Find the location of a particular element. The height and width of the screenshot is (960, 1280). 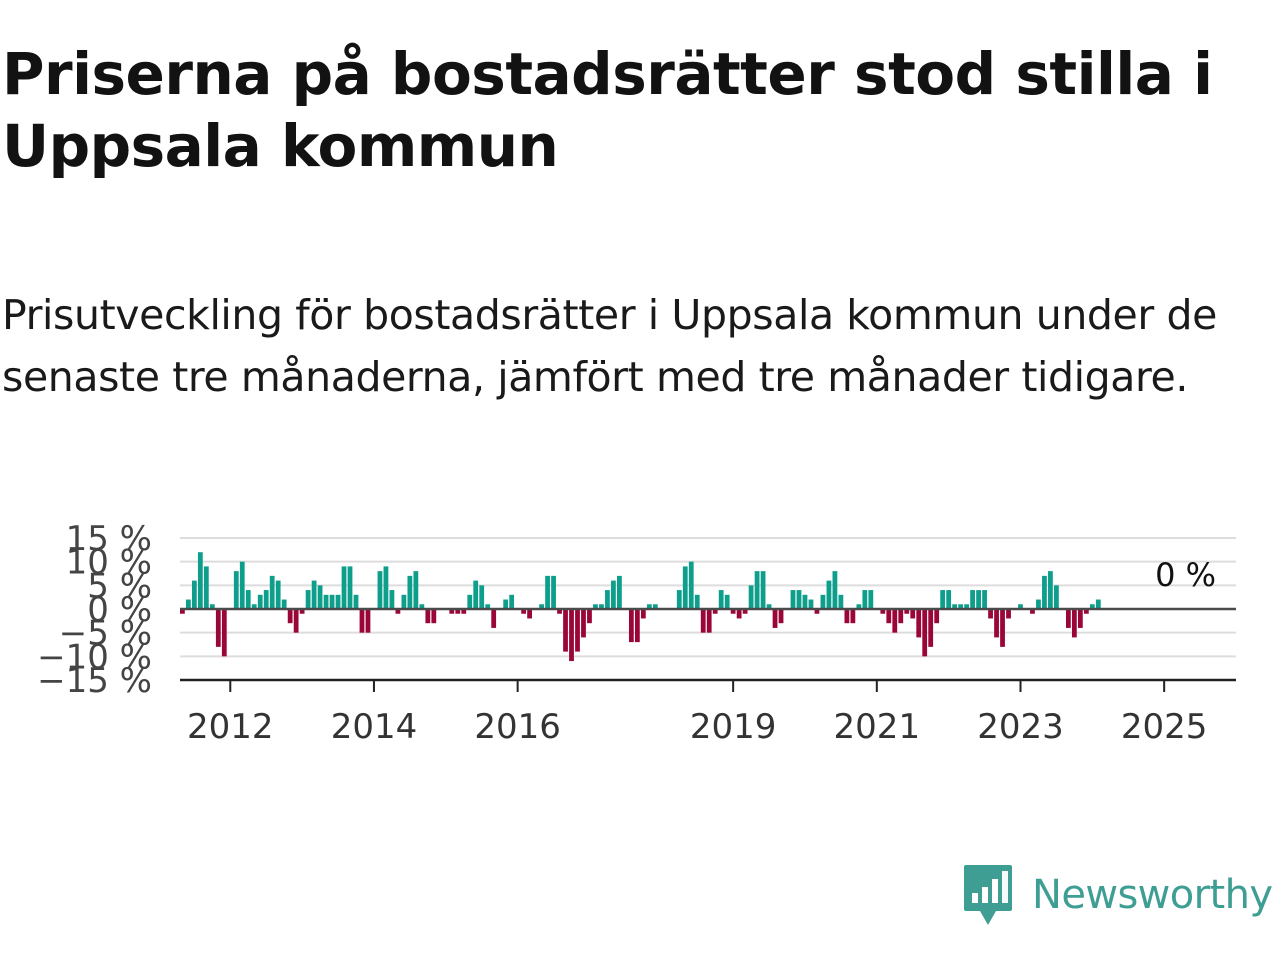

y-tick-label: −10 % is located at coordinates (94, 657).